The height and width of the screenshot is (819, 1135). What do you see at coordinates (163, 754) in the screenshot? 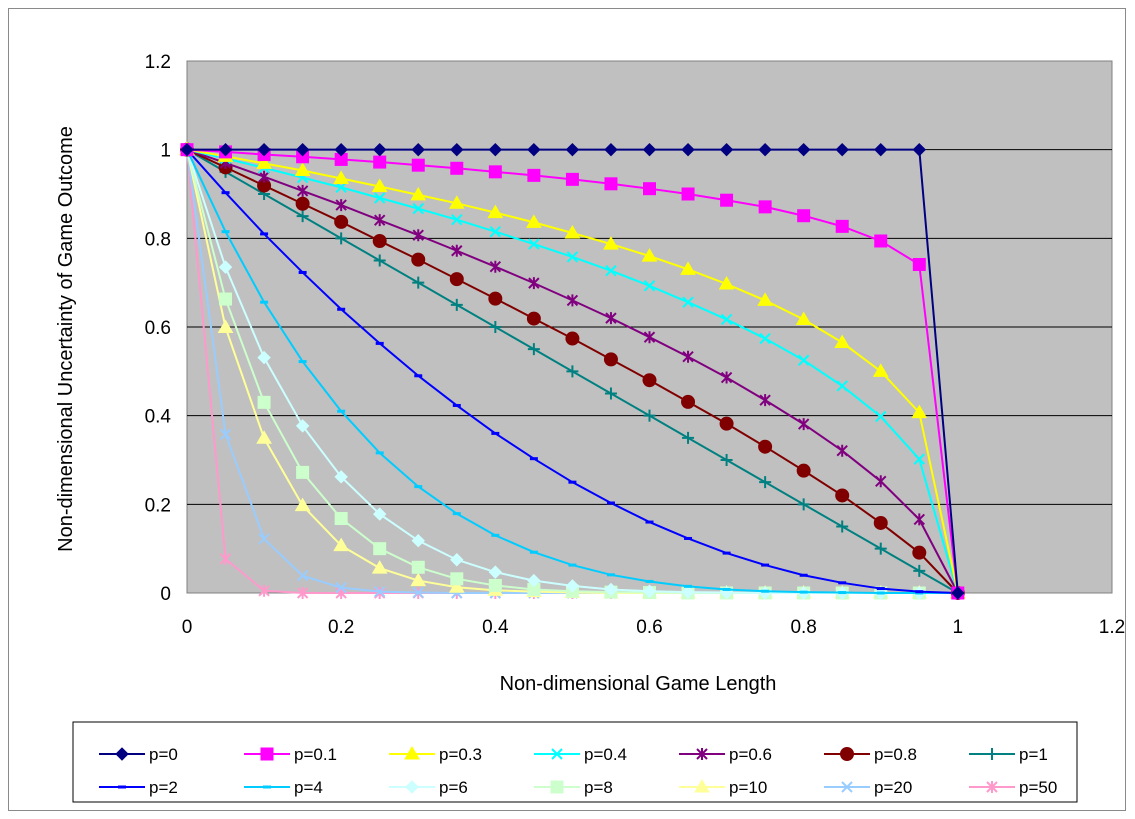
I see `legend-label: p=0` at bounding box center [163, 754].